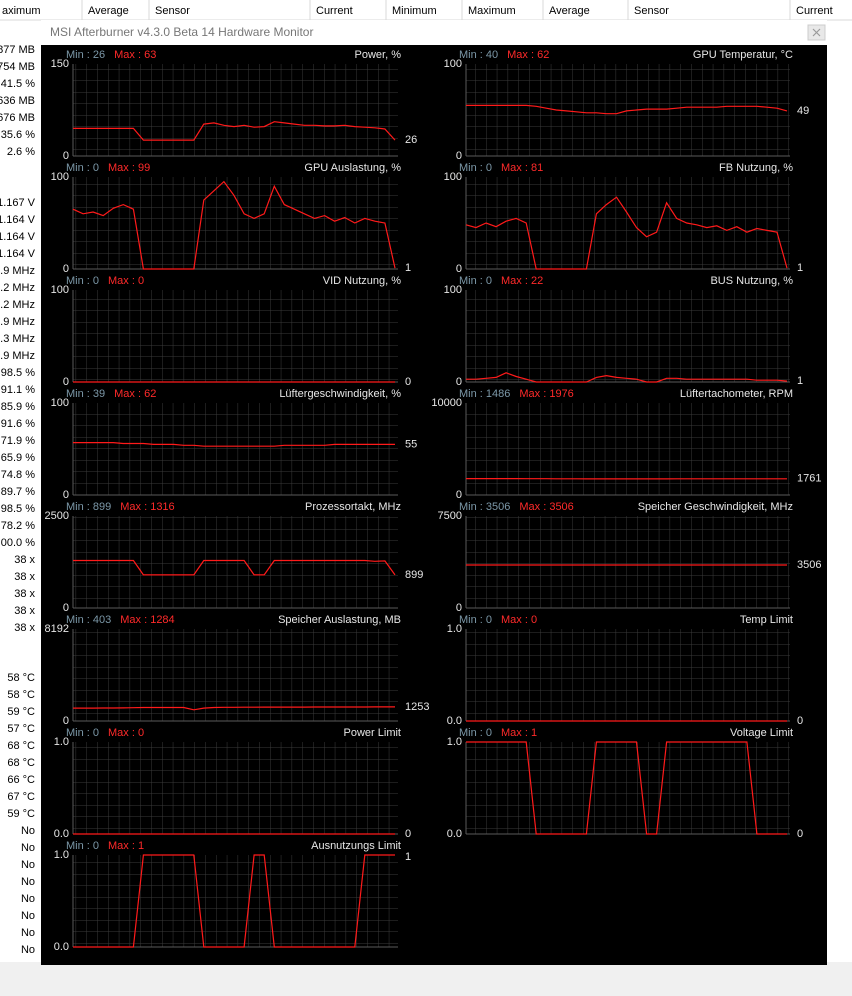 This screenshot has width=852, height=996. I want to click on max-label: Max : 81, so click(522, 168).